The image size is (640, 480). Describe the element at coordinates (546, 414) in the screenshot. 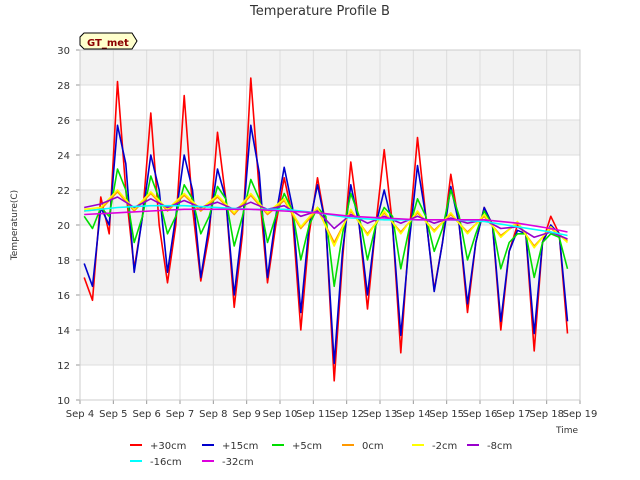

I see `x-tick-label: Sep 18` at that location.